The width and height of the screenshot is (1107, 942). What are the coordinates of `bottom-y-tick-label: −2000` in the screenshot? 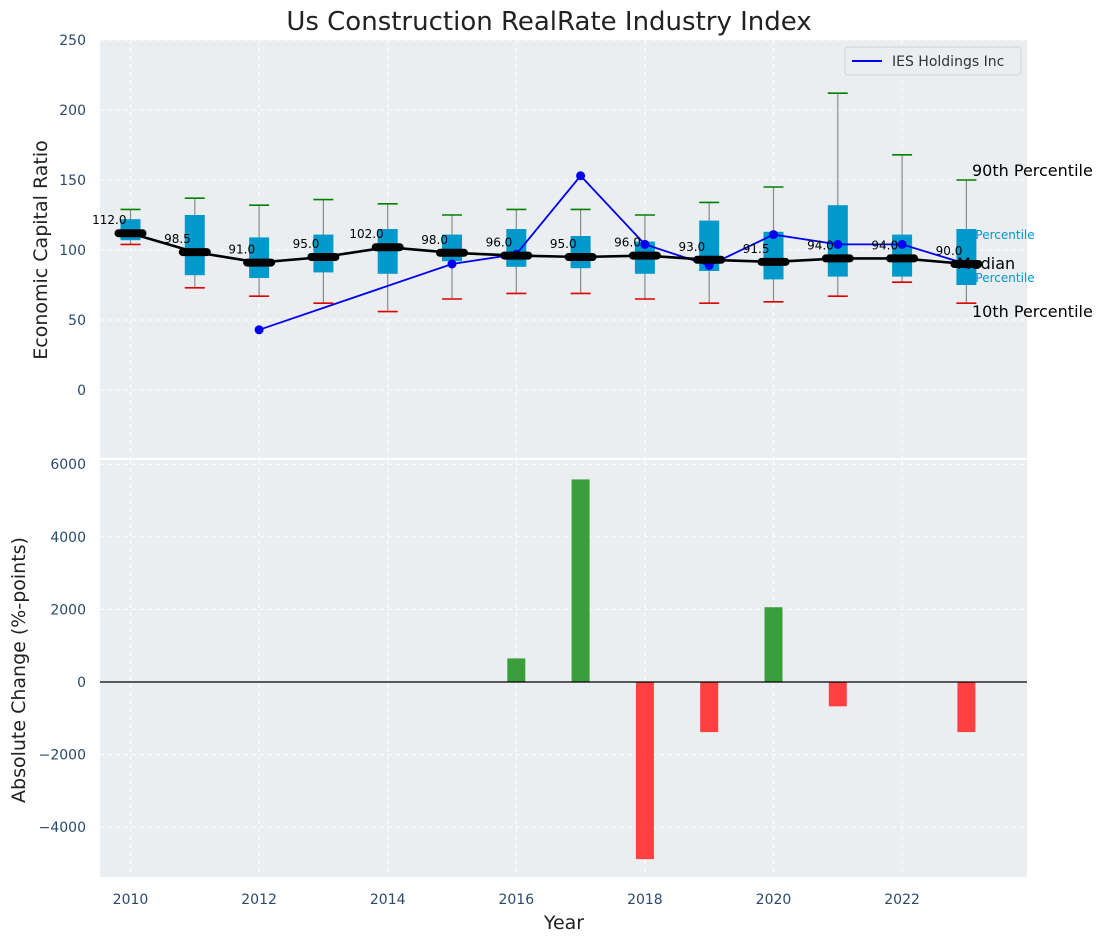 It's located at (62, 756).